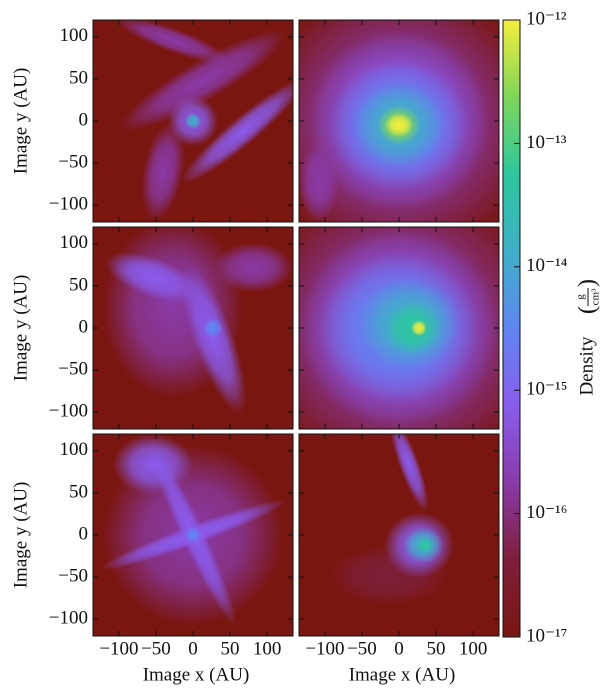 The image size is (603, 690). I want to click on unit-denominator: cm³, so click(596, 296).